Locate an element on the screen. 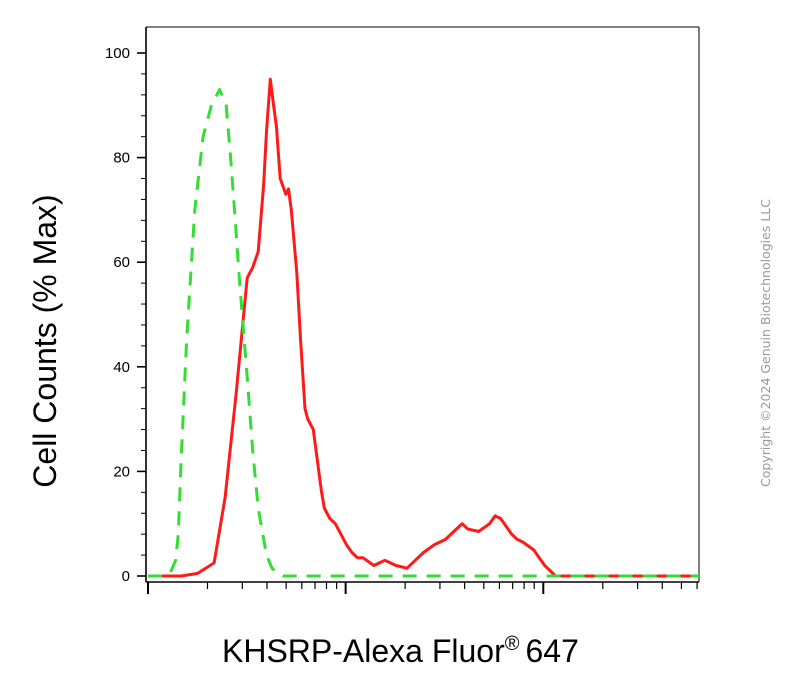 The height and width of the screenshot is (690, 807). y-tick-label: 40 is located at coordinates (121, 367).